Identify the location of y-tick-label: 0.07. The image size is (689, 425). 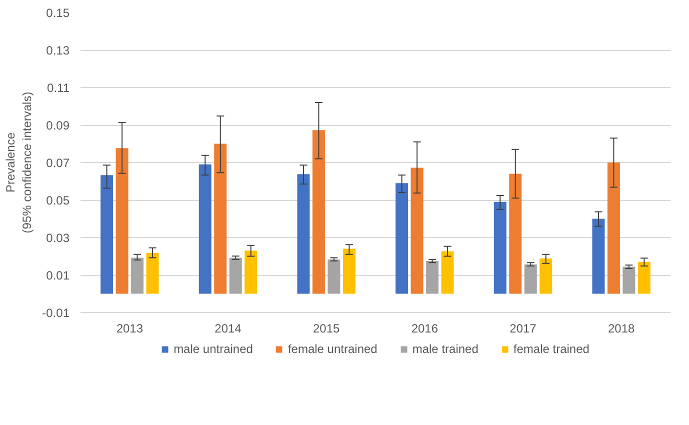
(58, 163).